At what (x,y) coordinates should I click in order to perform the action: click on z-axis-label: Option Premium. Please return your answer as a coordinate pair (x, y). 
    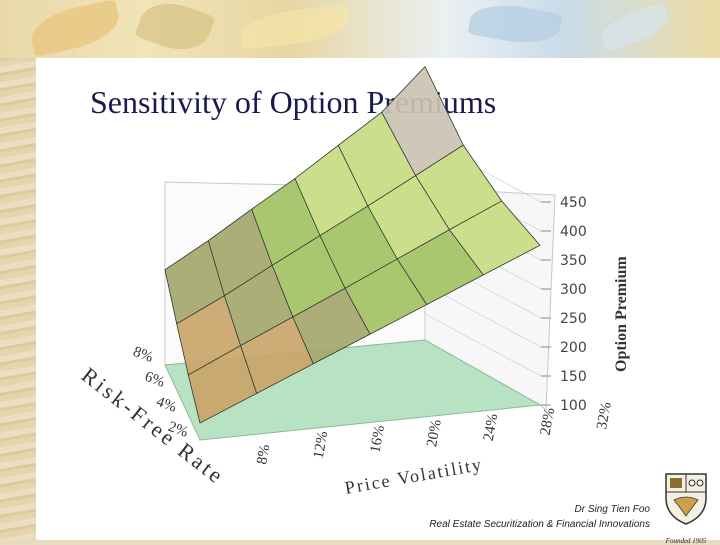
    Looking at the image, I should click on (621, 314).